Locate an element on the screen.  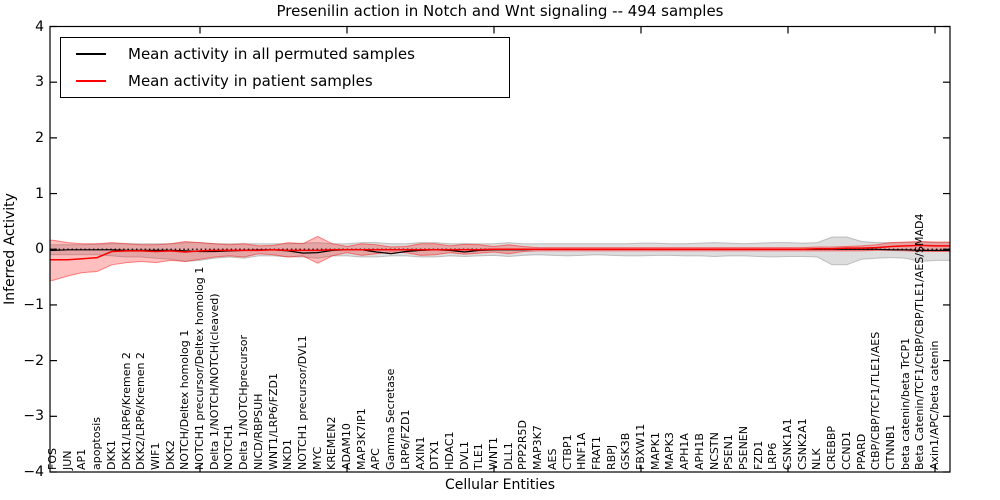
x-tick-label: NLK is located at coordinates (817, 459).